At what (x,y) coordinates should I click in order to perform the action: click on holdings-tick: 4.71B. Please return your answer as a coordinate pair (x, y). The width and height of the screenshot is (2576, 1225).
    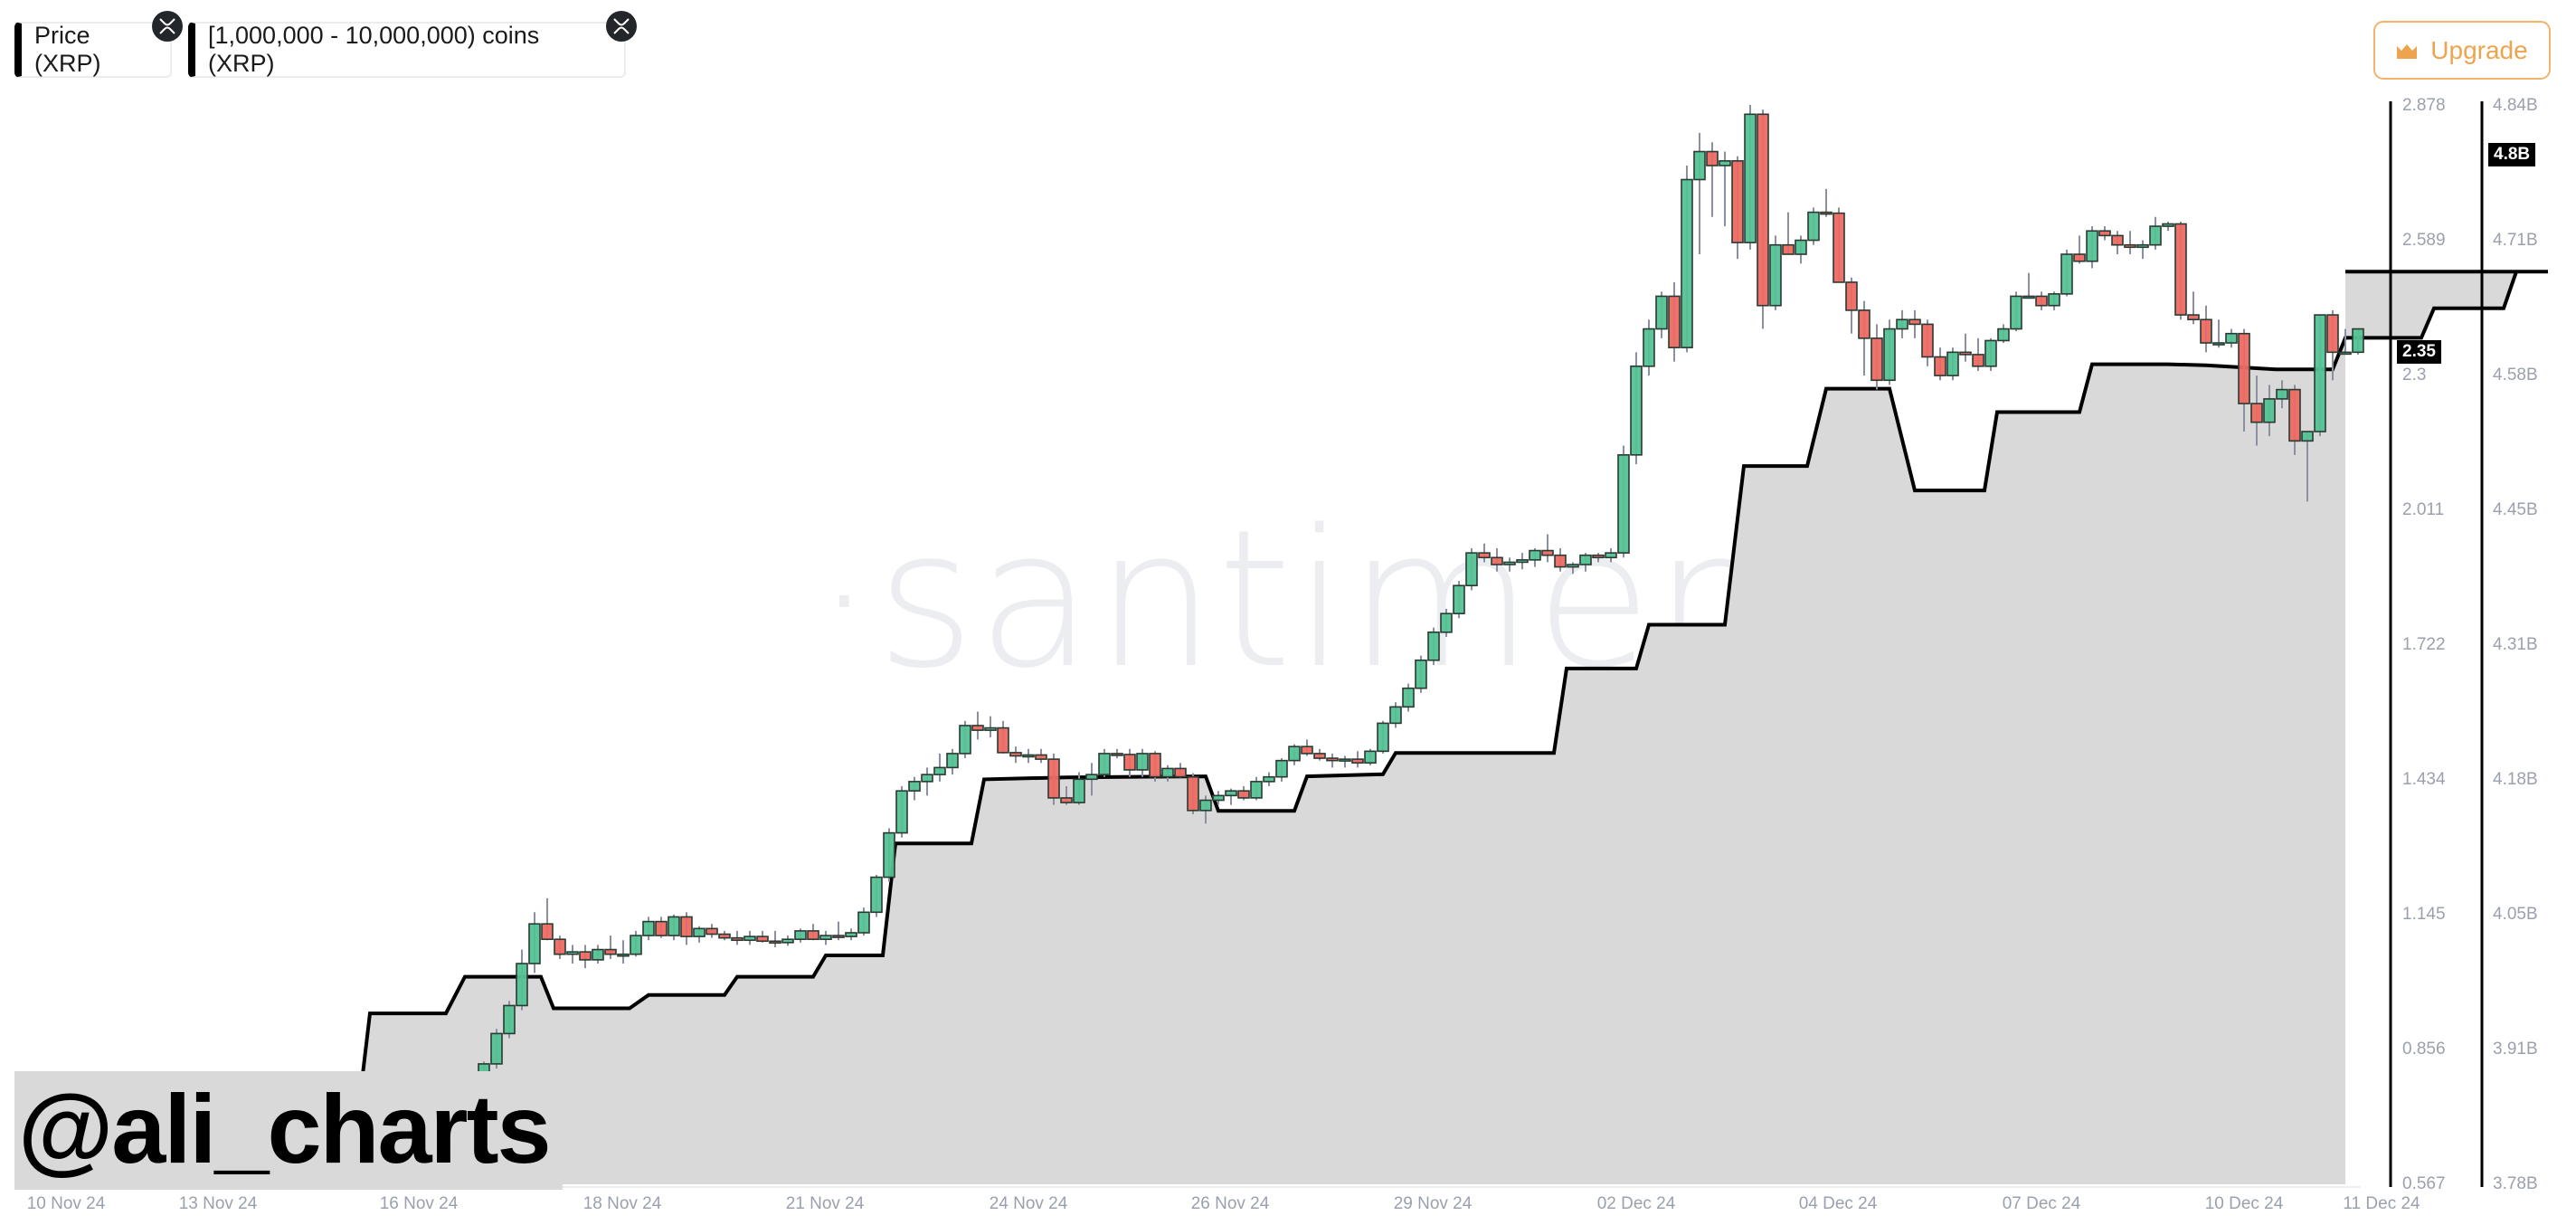
    Looking at the image, I should click on (2515, 240).